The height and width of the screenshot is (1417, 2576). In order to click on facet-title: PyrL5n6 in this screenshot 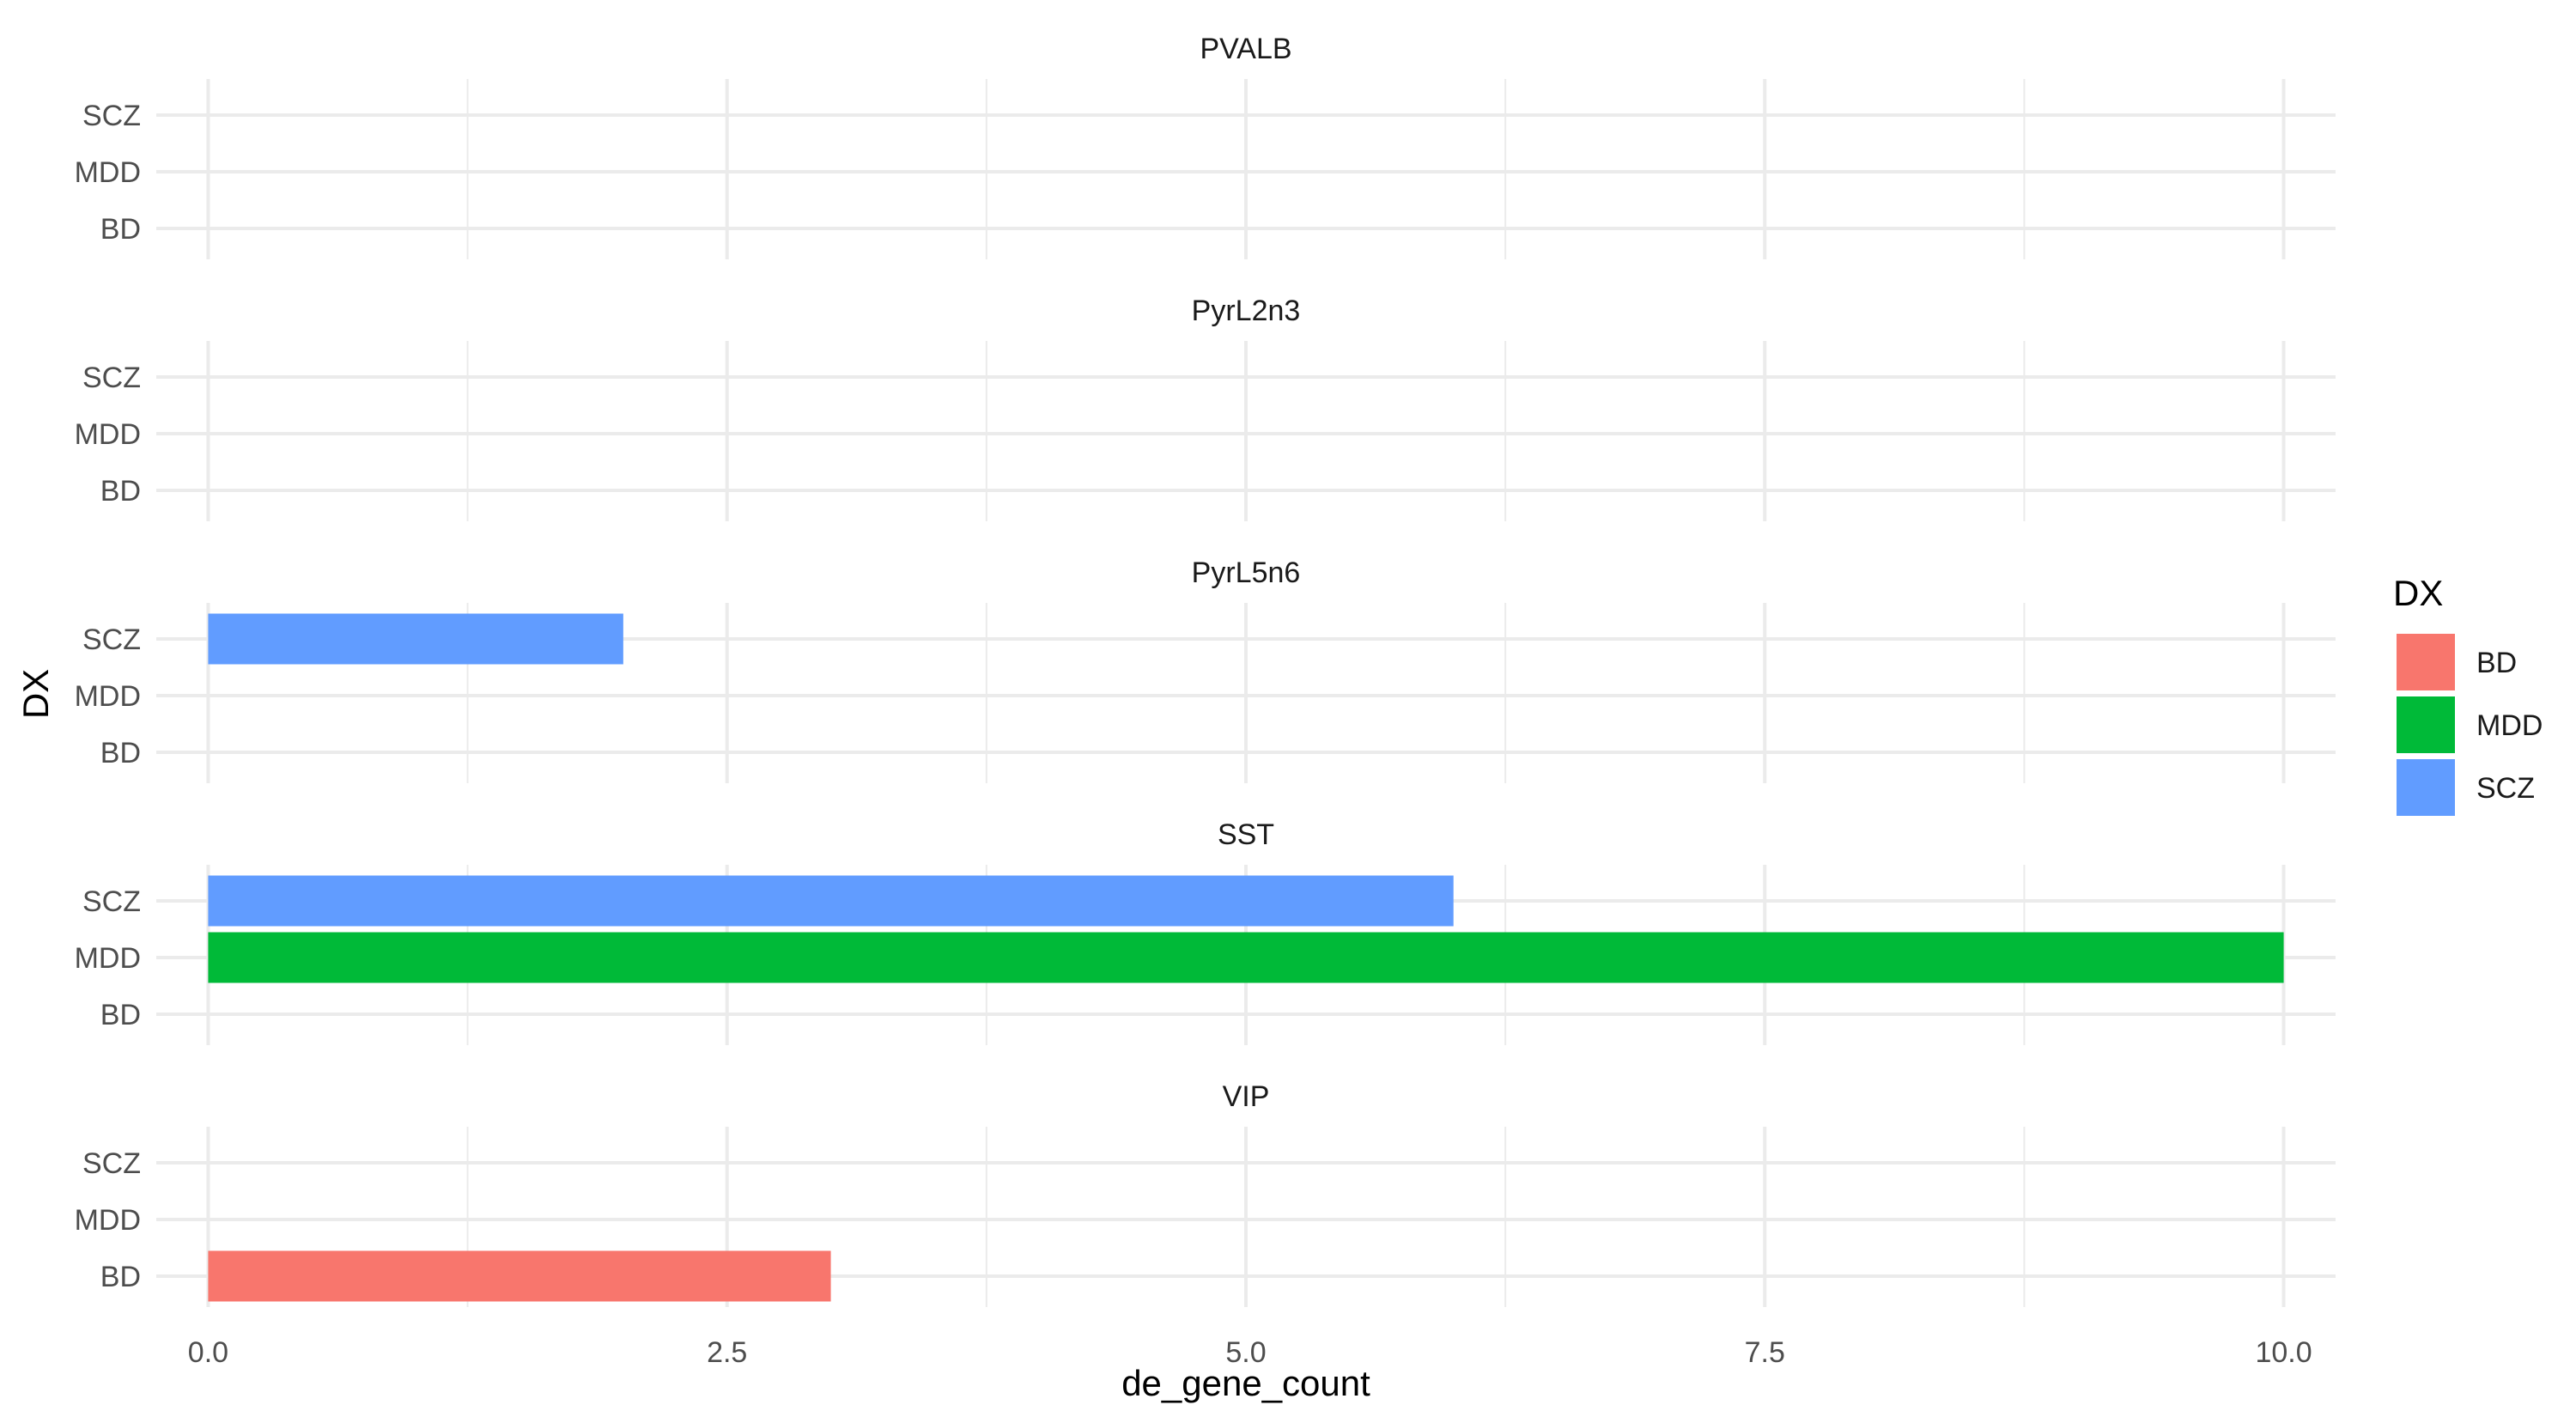, I will do `click(1246, 572)`.